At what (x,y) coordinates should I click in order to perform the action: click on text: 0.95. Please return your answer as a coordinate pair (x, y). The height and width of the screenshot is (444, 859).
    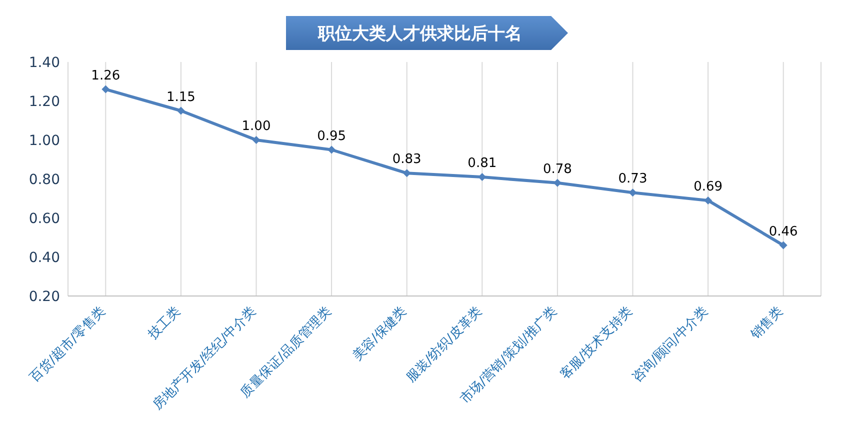
    Looking at the image, I should click on (331, 136).